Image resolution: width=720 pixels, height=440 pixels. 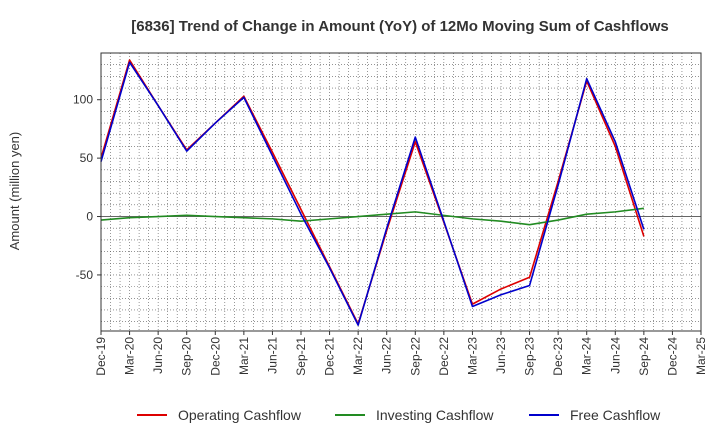 I want to click on legend-label-investing-cashflow: Investing Cashflow, so click(x=435, y=415).